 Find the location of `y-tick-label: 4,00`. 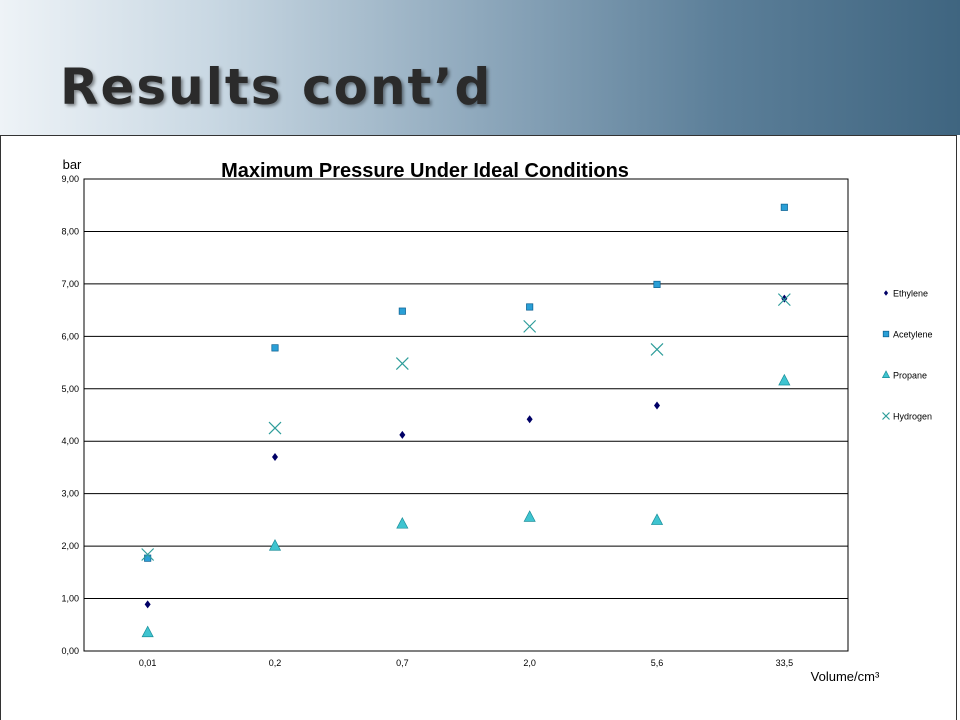

y-tick-label: 4,00 is located at coordinates (70, 441).